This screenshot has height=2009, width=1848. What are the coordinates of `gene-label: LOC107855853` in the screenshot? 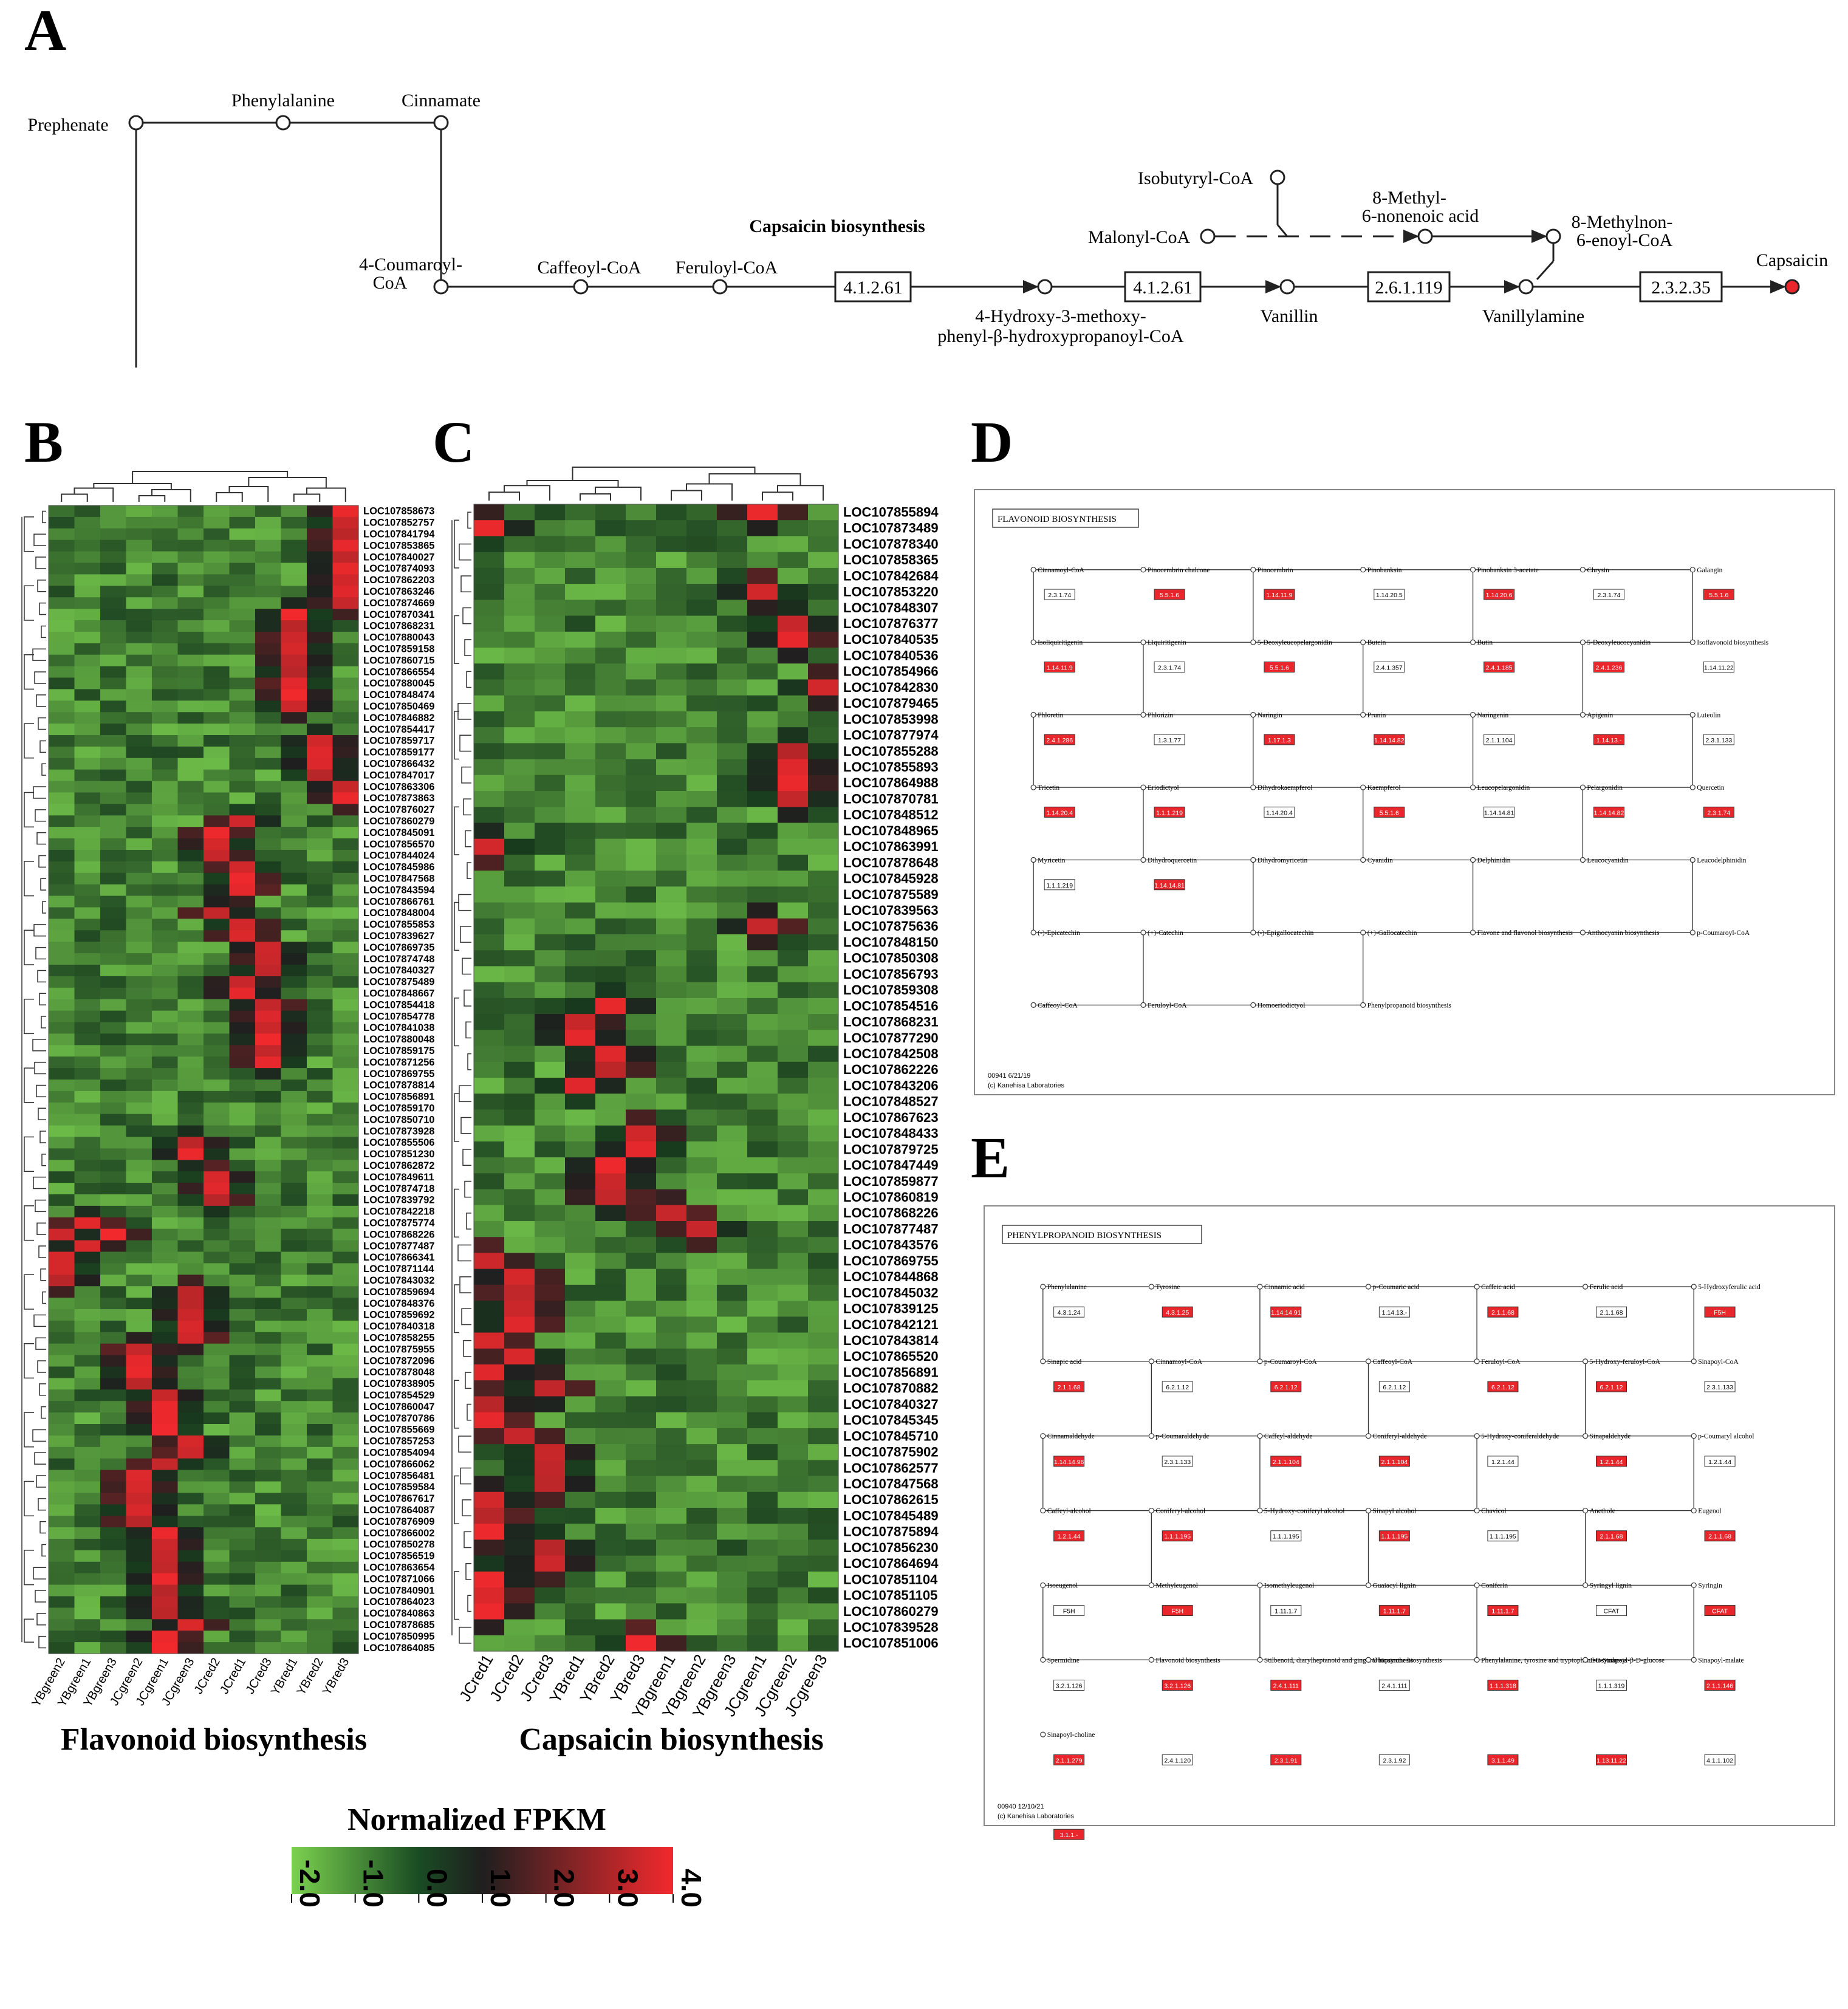 It's located at (398, 924).